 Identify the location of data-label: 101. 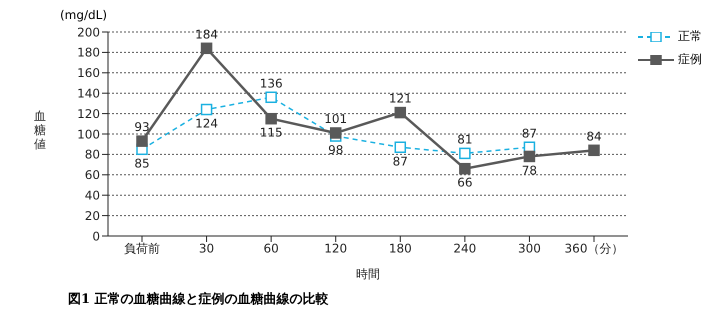
(336, 119).